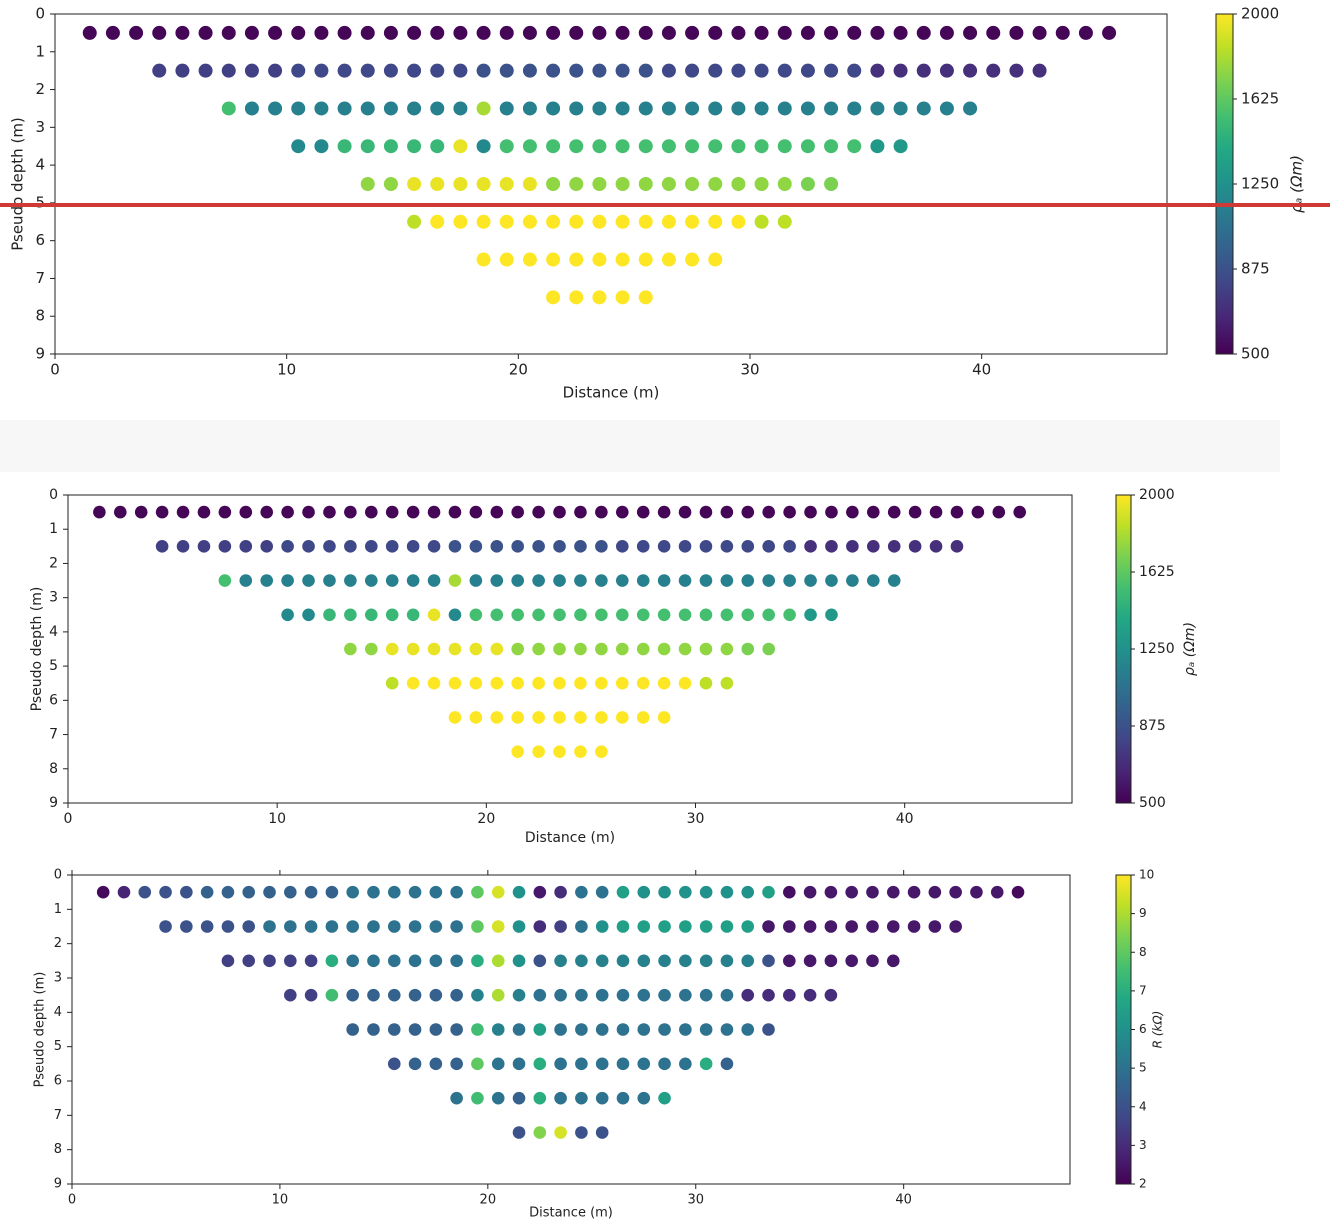 This screenshot has width=1330, height=1224. What do you see at coordinates (1255, 269) in the screenshot?
I see `colorbar-tick-label: 875` at bounding box center [1255, 269].